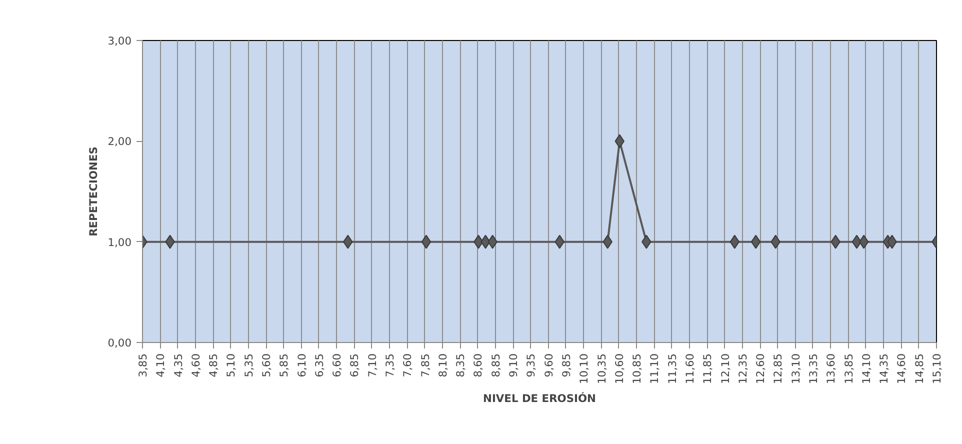  Describe the element at coordinates (161, 365) in the screenshot. I see `x-tick-label: 4,10` at that location.